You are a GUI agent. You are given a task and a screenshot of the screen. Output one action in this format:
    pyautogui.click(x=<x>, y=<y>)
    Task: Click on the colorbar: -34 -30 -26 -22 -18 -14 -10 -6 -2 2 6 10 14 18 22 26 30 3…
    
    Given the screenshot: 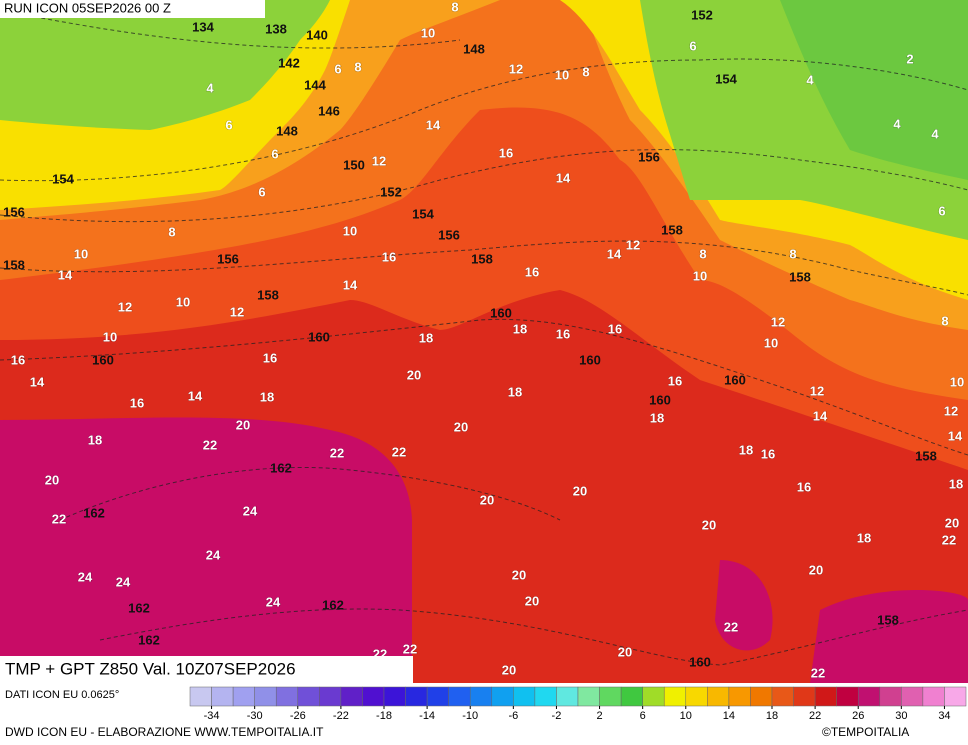 What is the action you would take?
    pyautogui.click(x=578, y=704)
    